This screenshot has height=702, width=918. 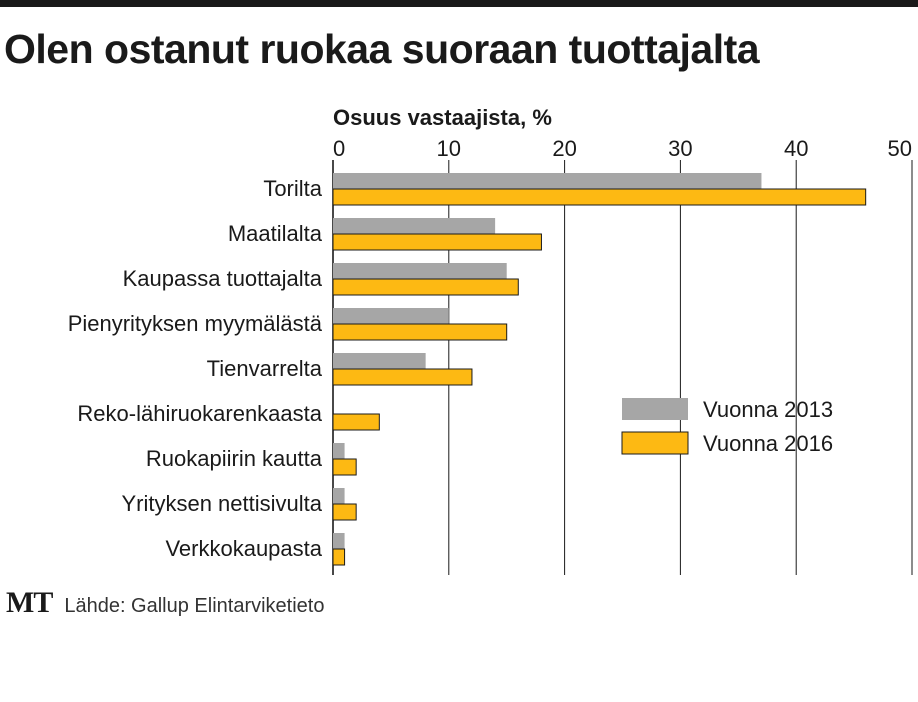 What do you see at coordinates (768, 409) in the screenshot?
I see `legend-label: Vuonna 2013` at bounding box center [768, 409].